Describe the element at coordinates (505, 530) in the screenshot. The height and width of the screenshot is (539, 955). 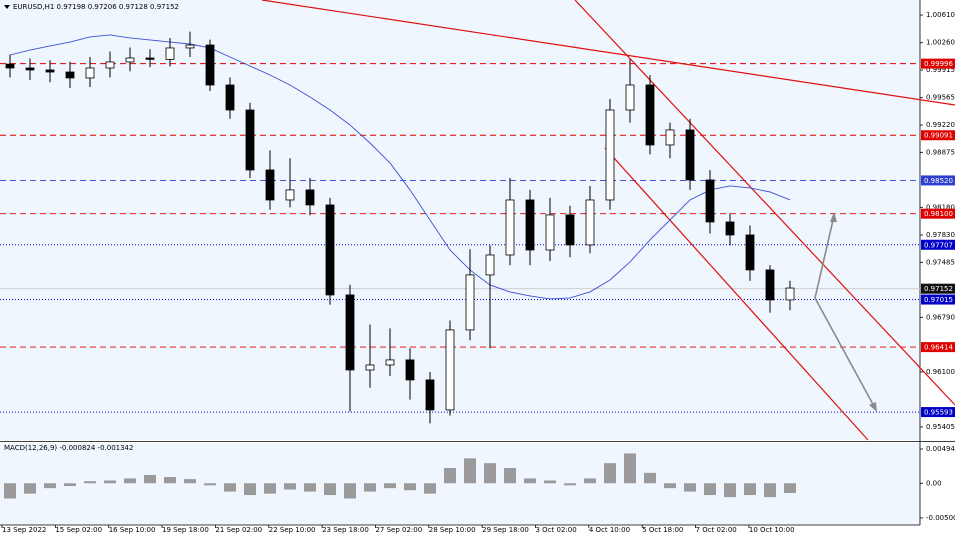
I see `x-tick-label: 29 Sep 18:00` at that location.